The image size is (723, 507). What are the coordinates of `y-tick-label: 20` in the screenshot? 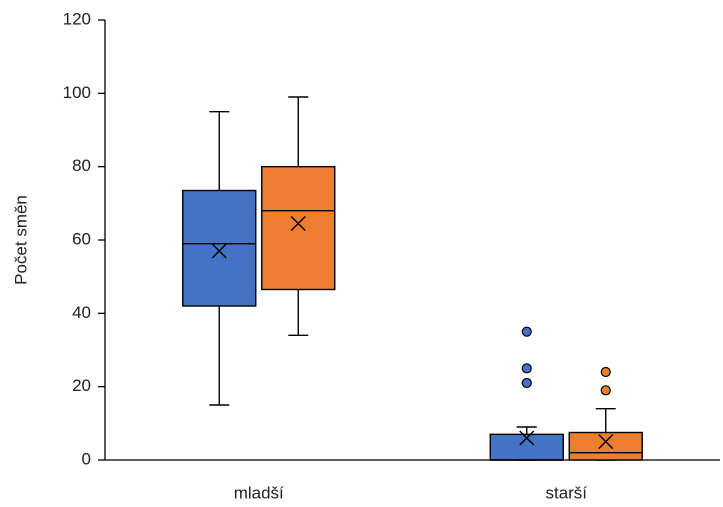 It's located at (81, 385).